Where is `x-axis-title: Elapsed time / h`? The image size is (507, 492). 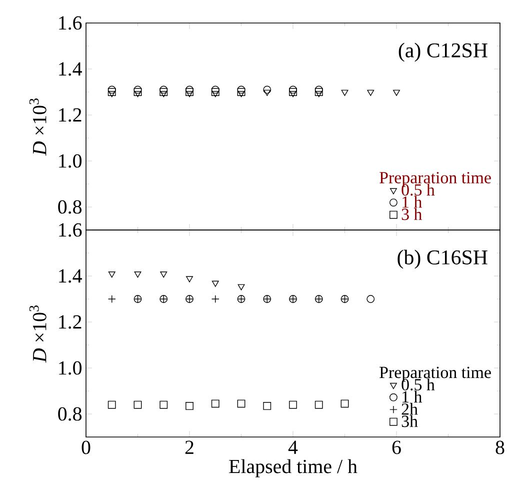 x-axis-title: Elapsed time / h is located at coordinates (293, 468).